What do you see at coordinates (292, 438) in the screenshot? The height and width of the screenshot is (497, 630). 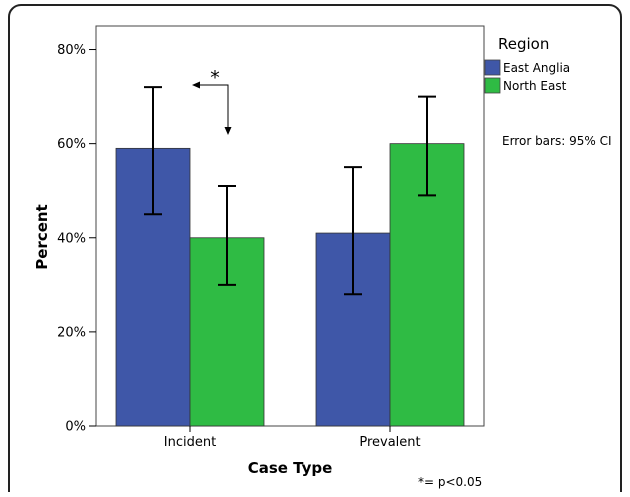 I see `x-axis-ticks: Incident Prevalent` at bounding box center [292, 438].